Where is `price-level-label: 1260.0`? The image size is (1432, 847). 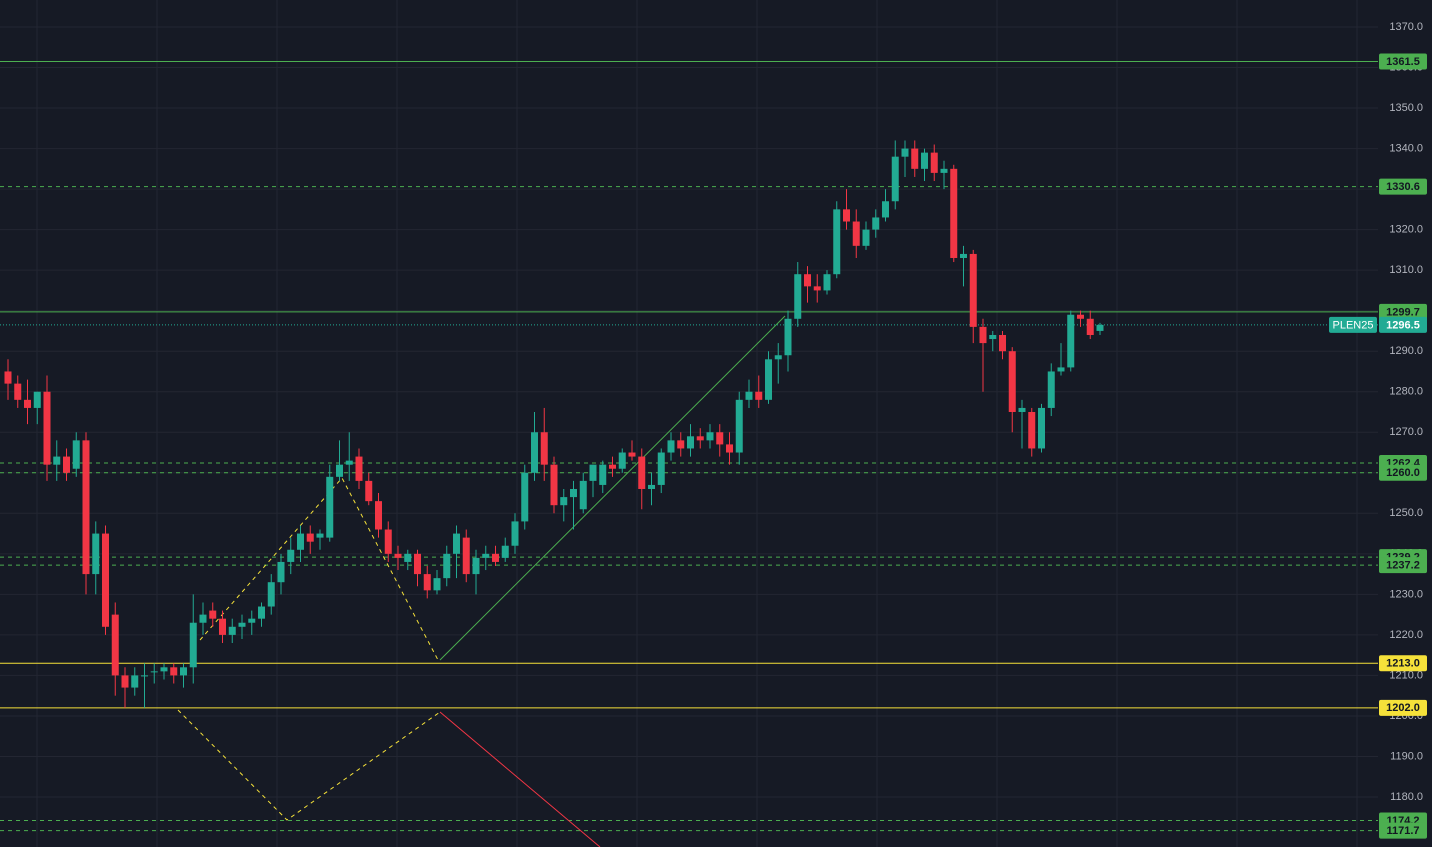
price-level-label: 1260.0 is located at coordinates (1403, 473).